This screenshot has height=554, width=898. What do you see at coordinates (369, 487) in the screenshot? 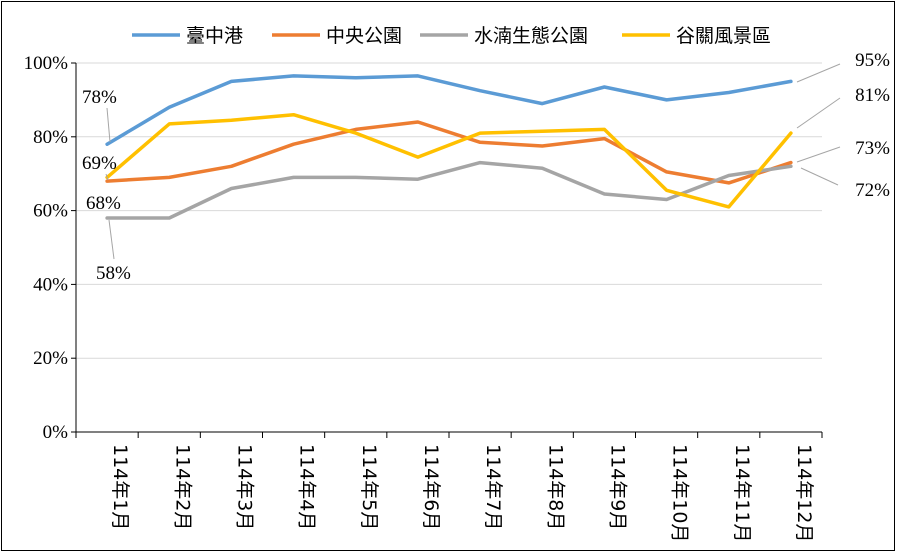
I see `x-tick-label: 114年5月` at bounding box center [369, 487].